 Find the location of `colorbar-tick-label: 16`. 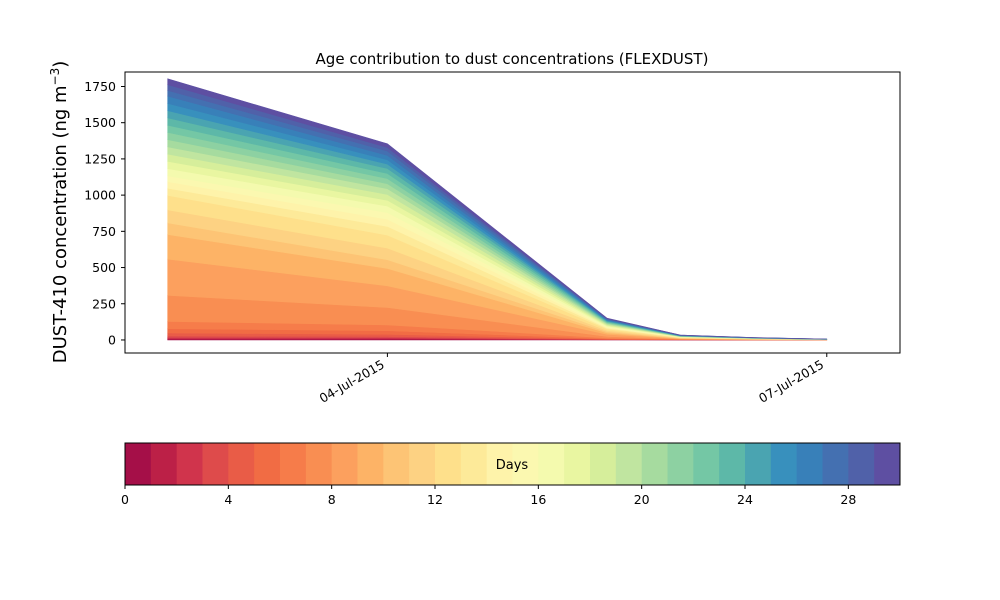

colorbar-tick-label: 16 is located at coordinates (538, 499).